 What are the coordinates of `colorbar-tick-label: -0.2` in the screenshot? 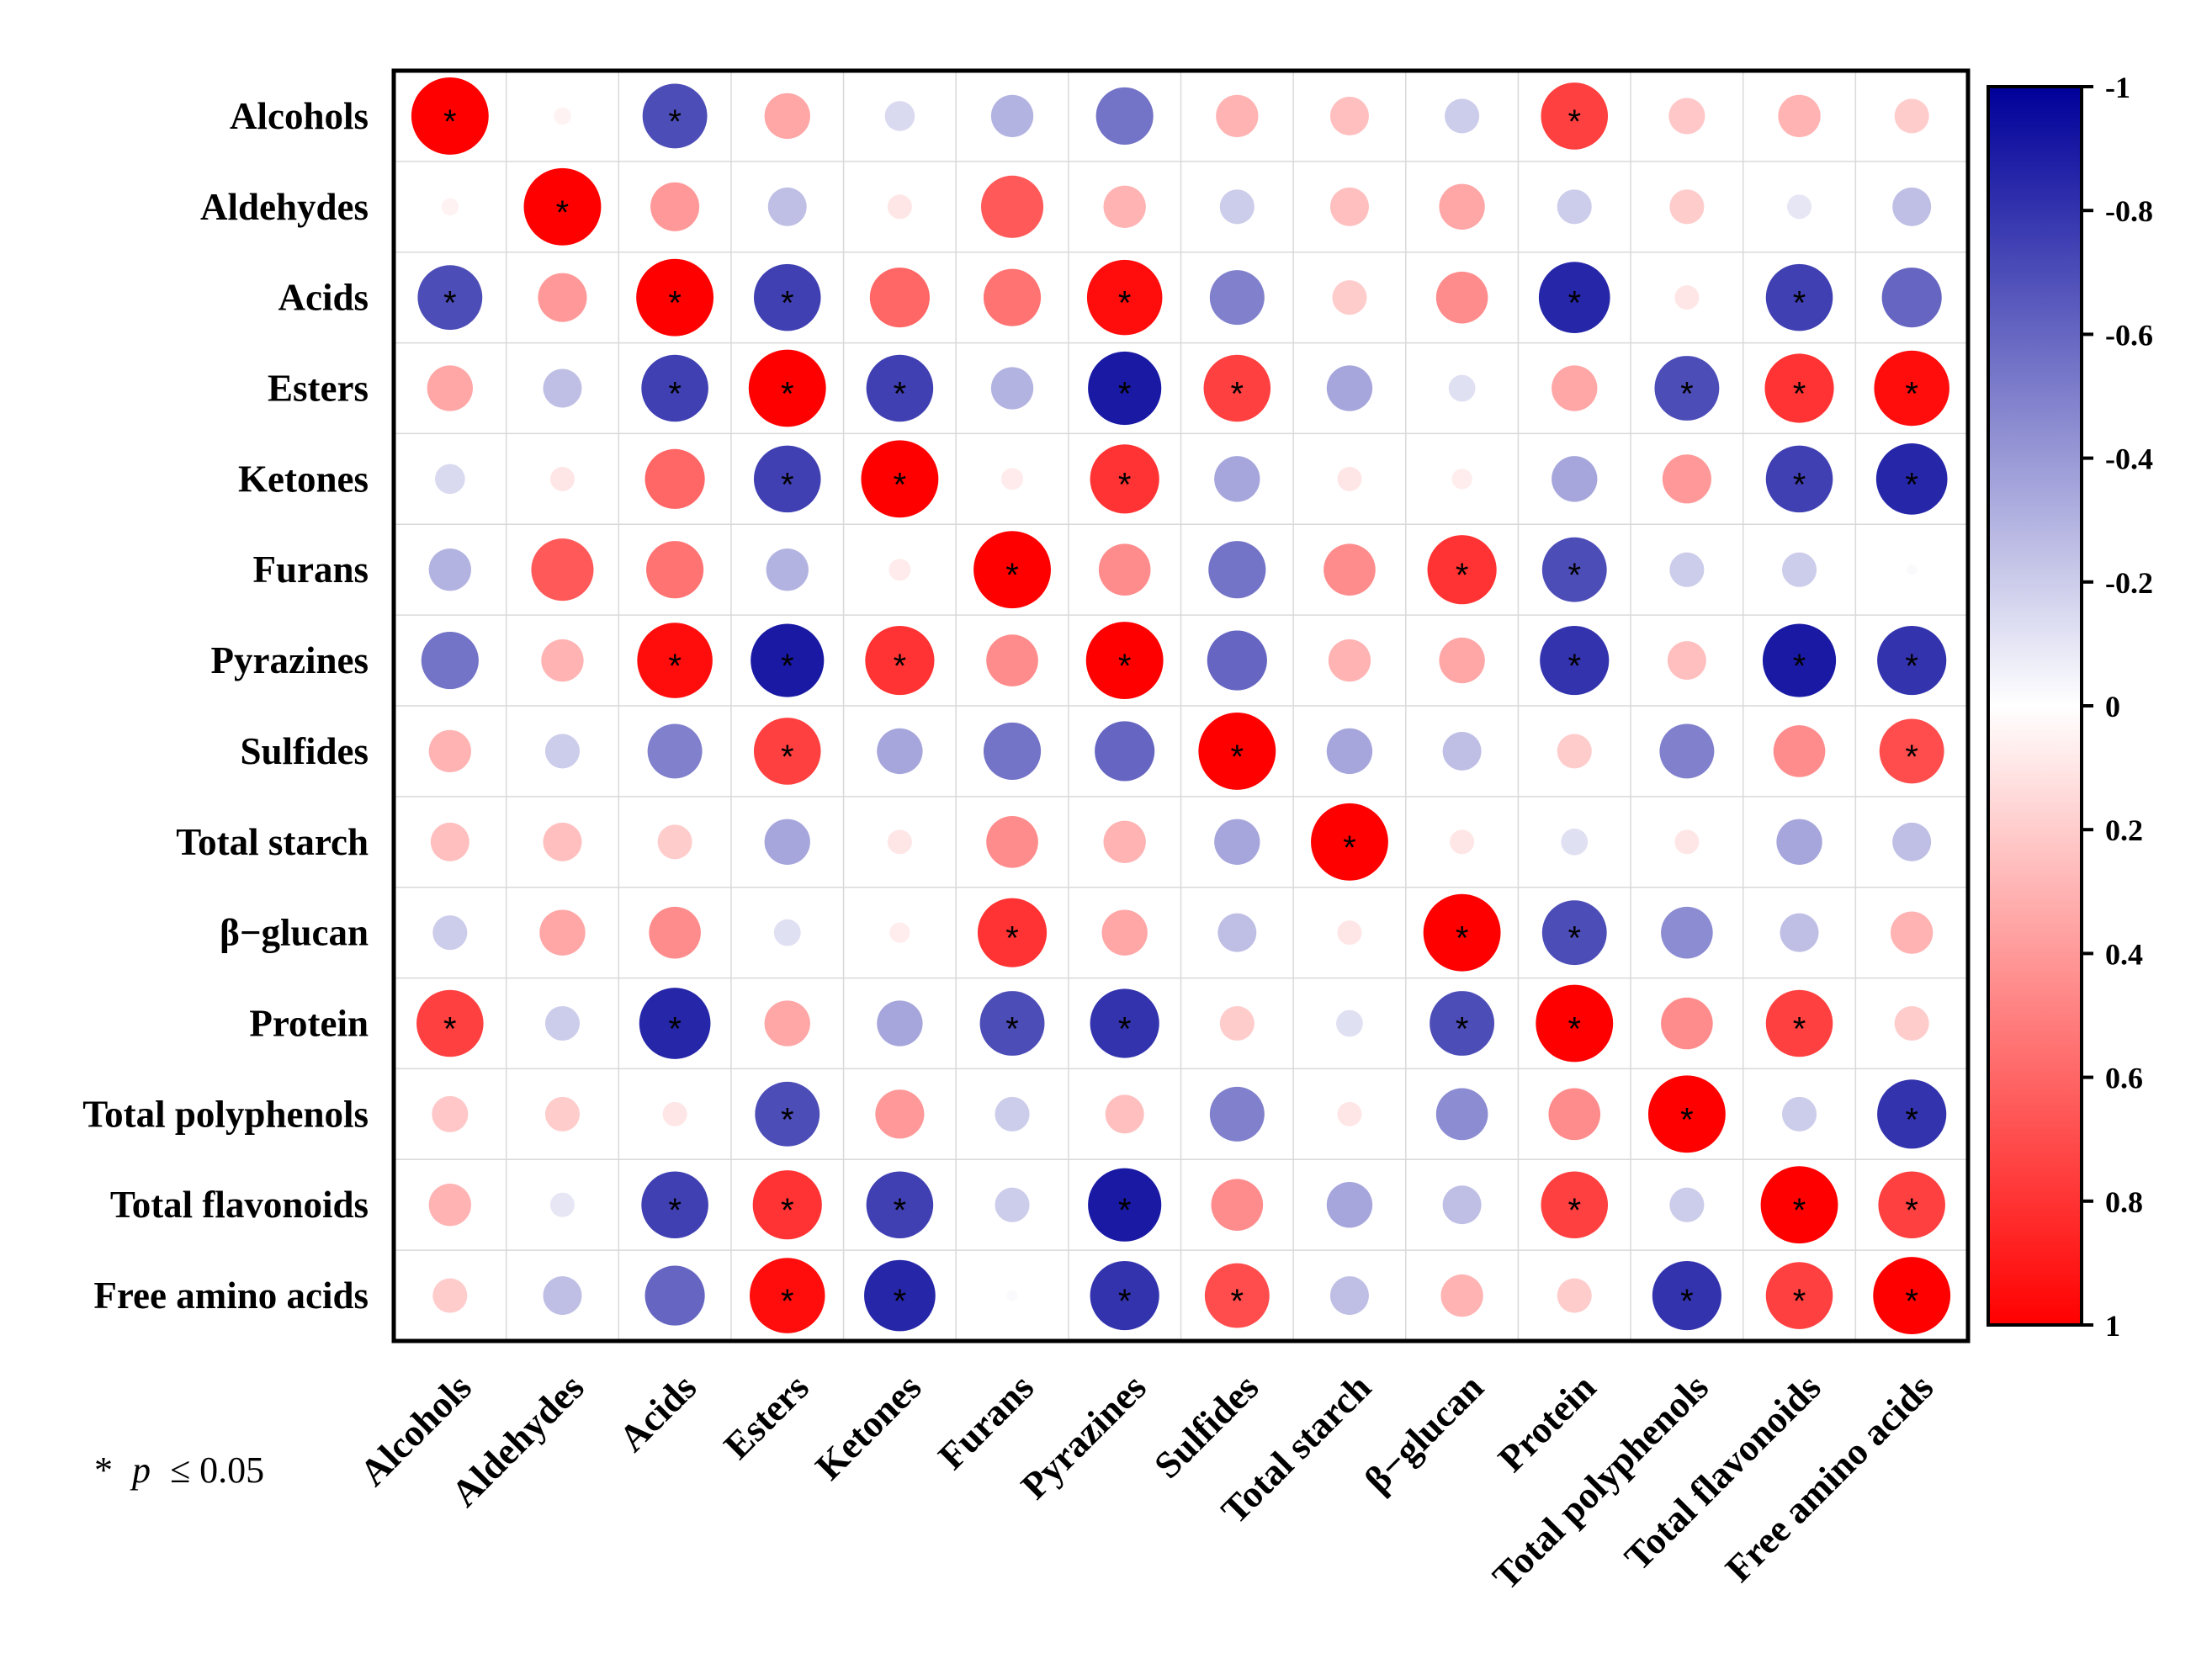 It's located at (2129, 583).